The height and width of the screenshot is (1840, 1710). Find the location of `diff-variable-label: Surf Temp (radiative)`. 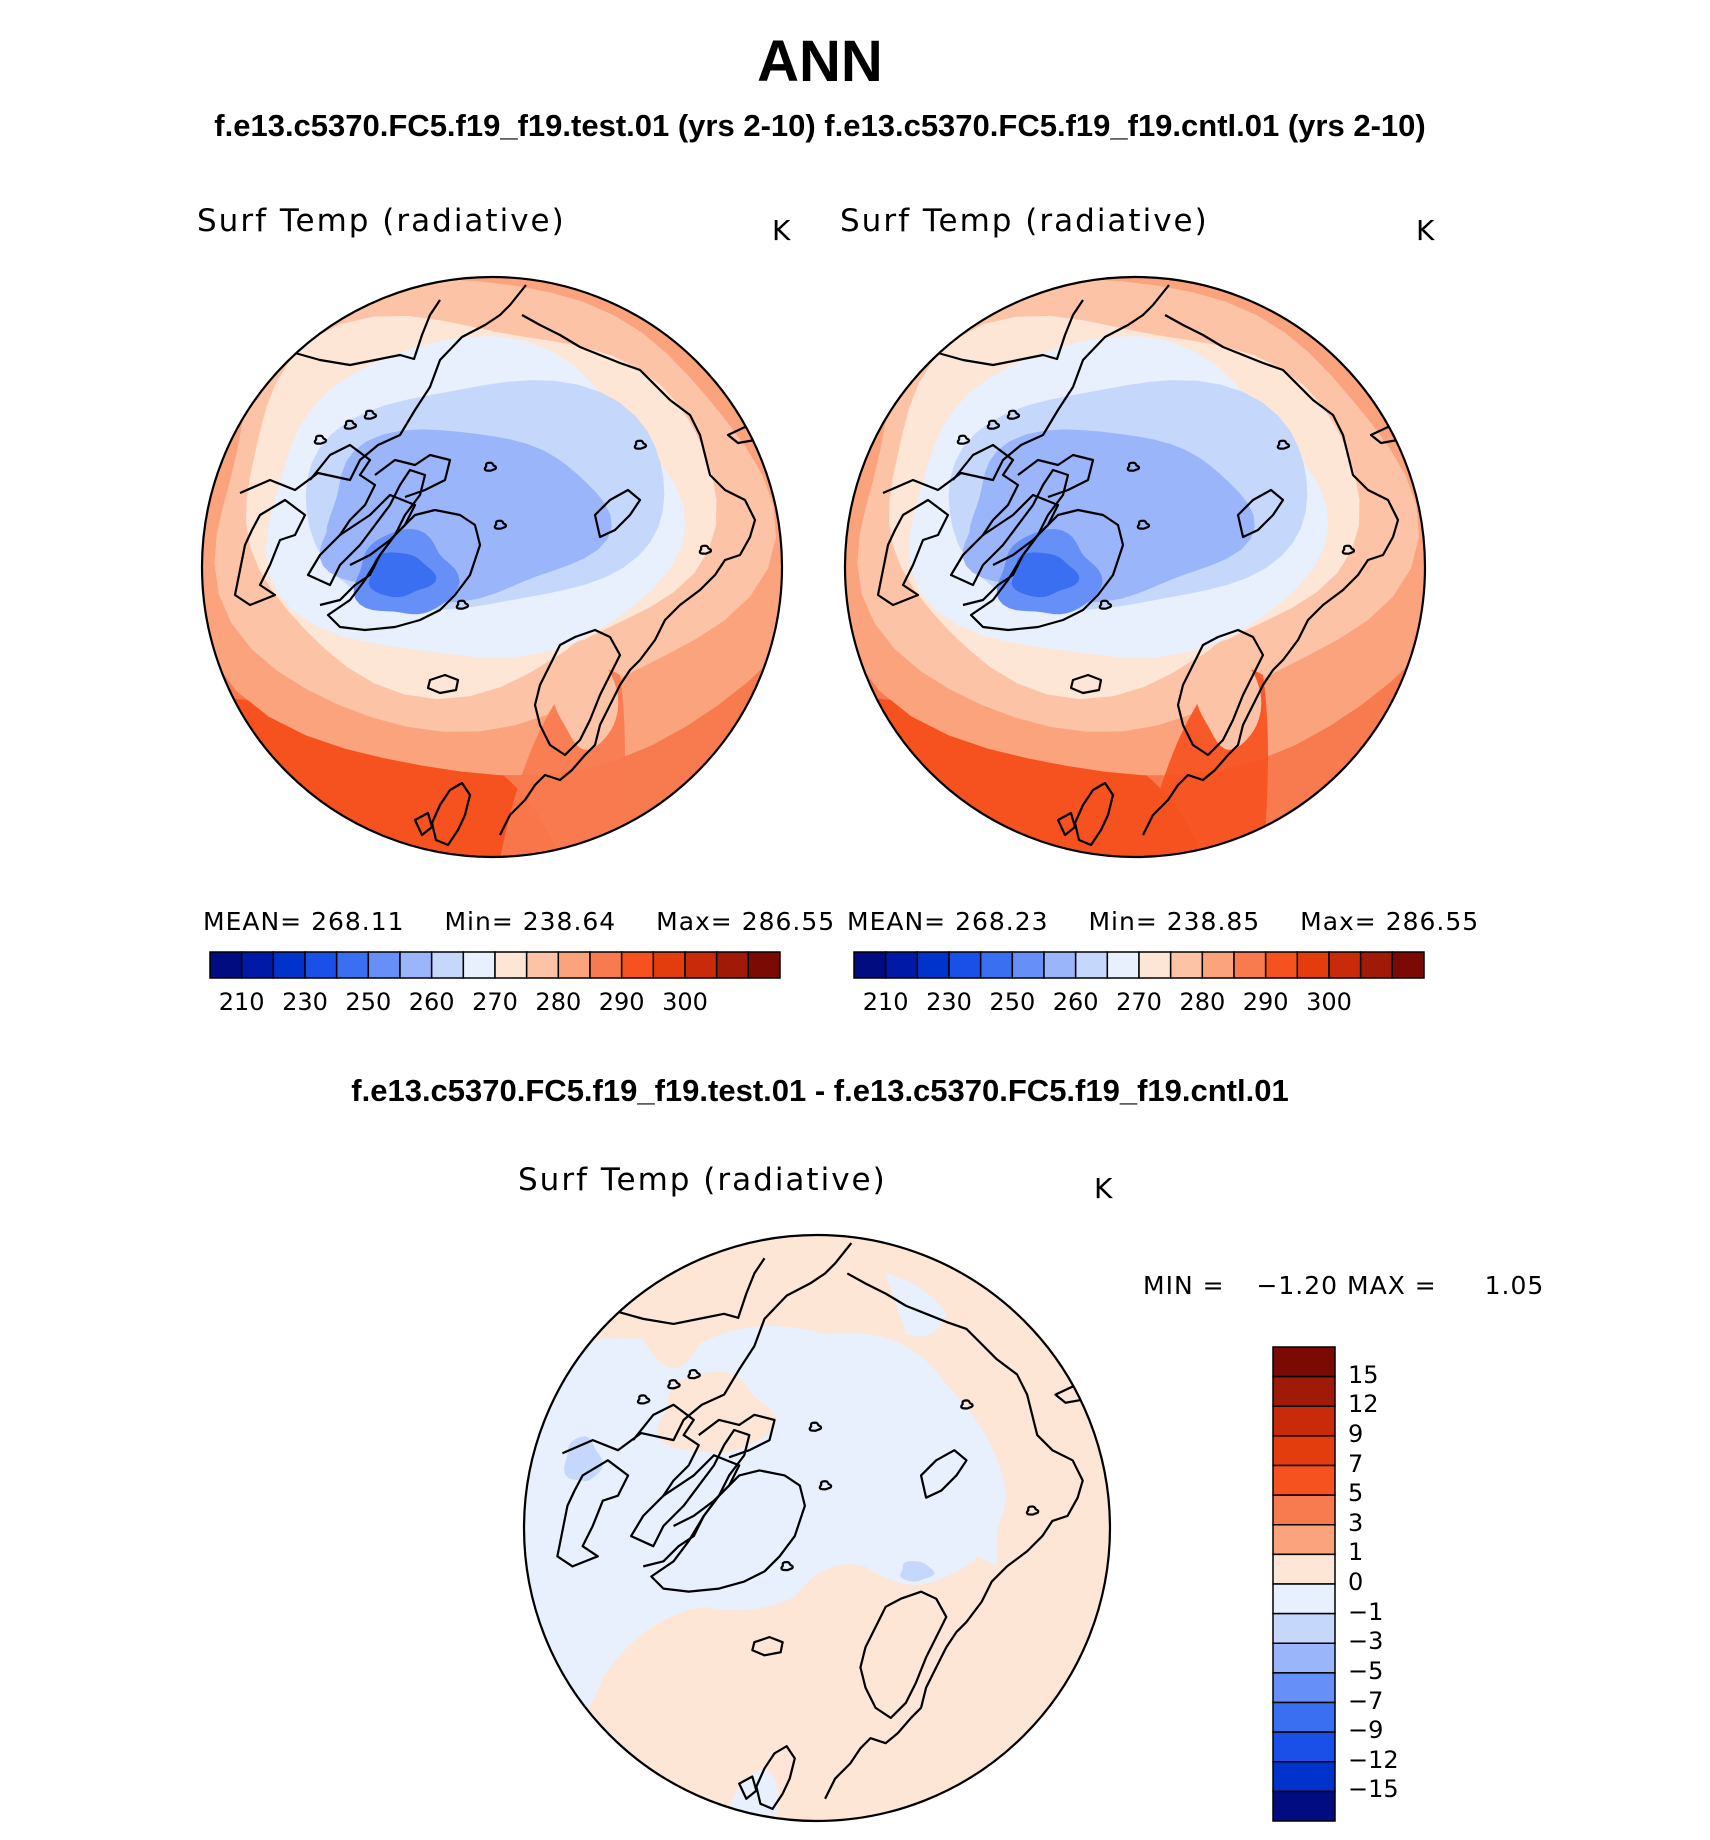

diff-variable-label: Surf Temp (radiative) is located at coordinates (702, 1180).